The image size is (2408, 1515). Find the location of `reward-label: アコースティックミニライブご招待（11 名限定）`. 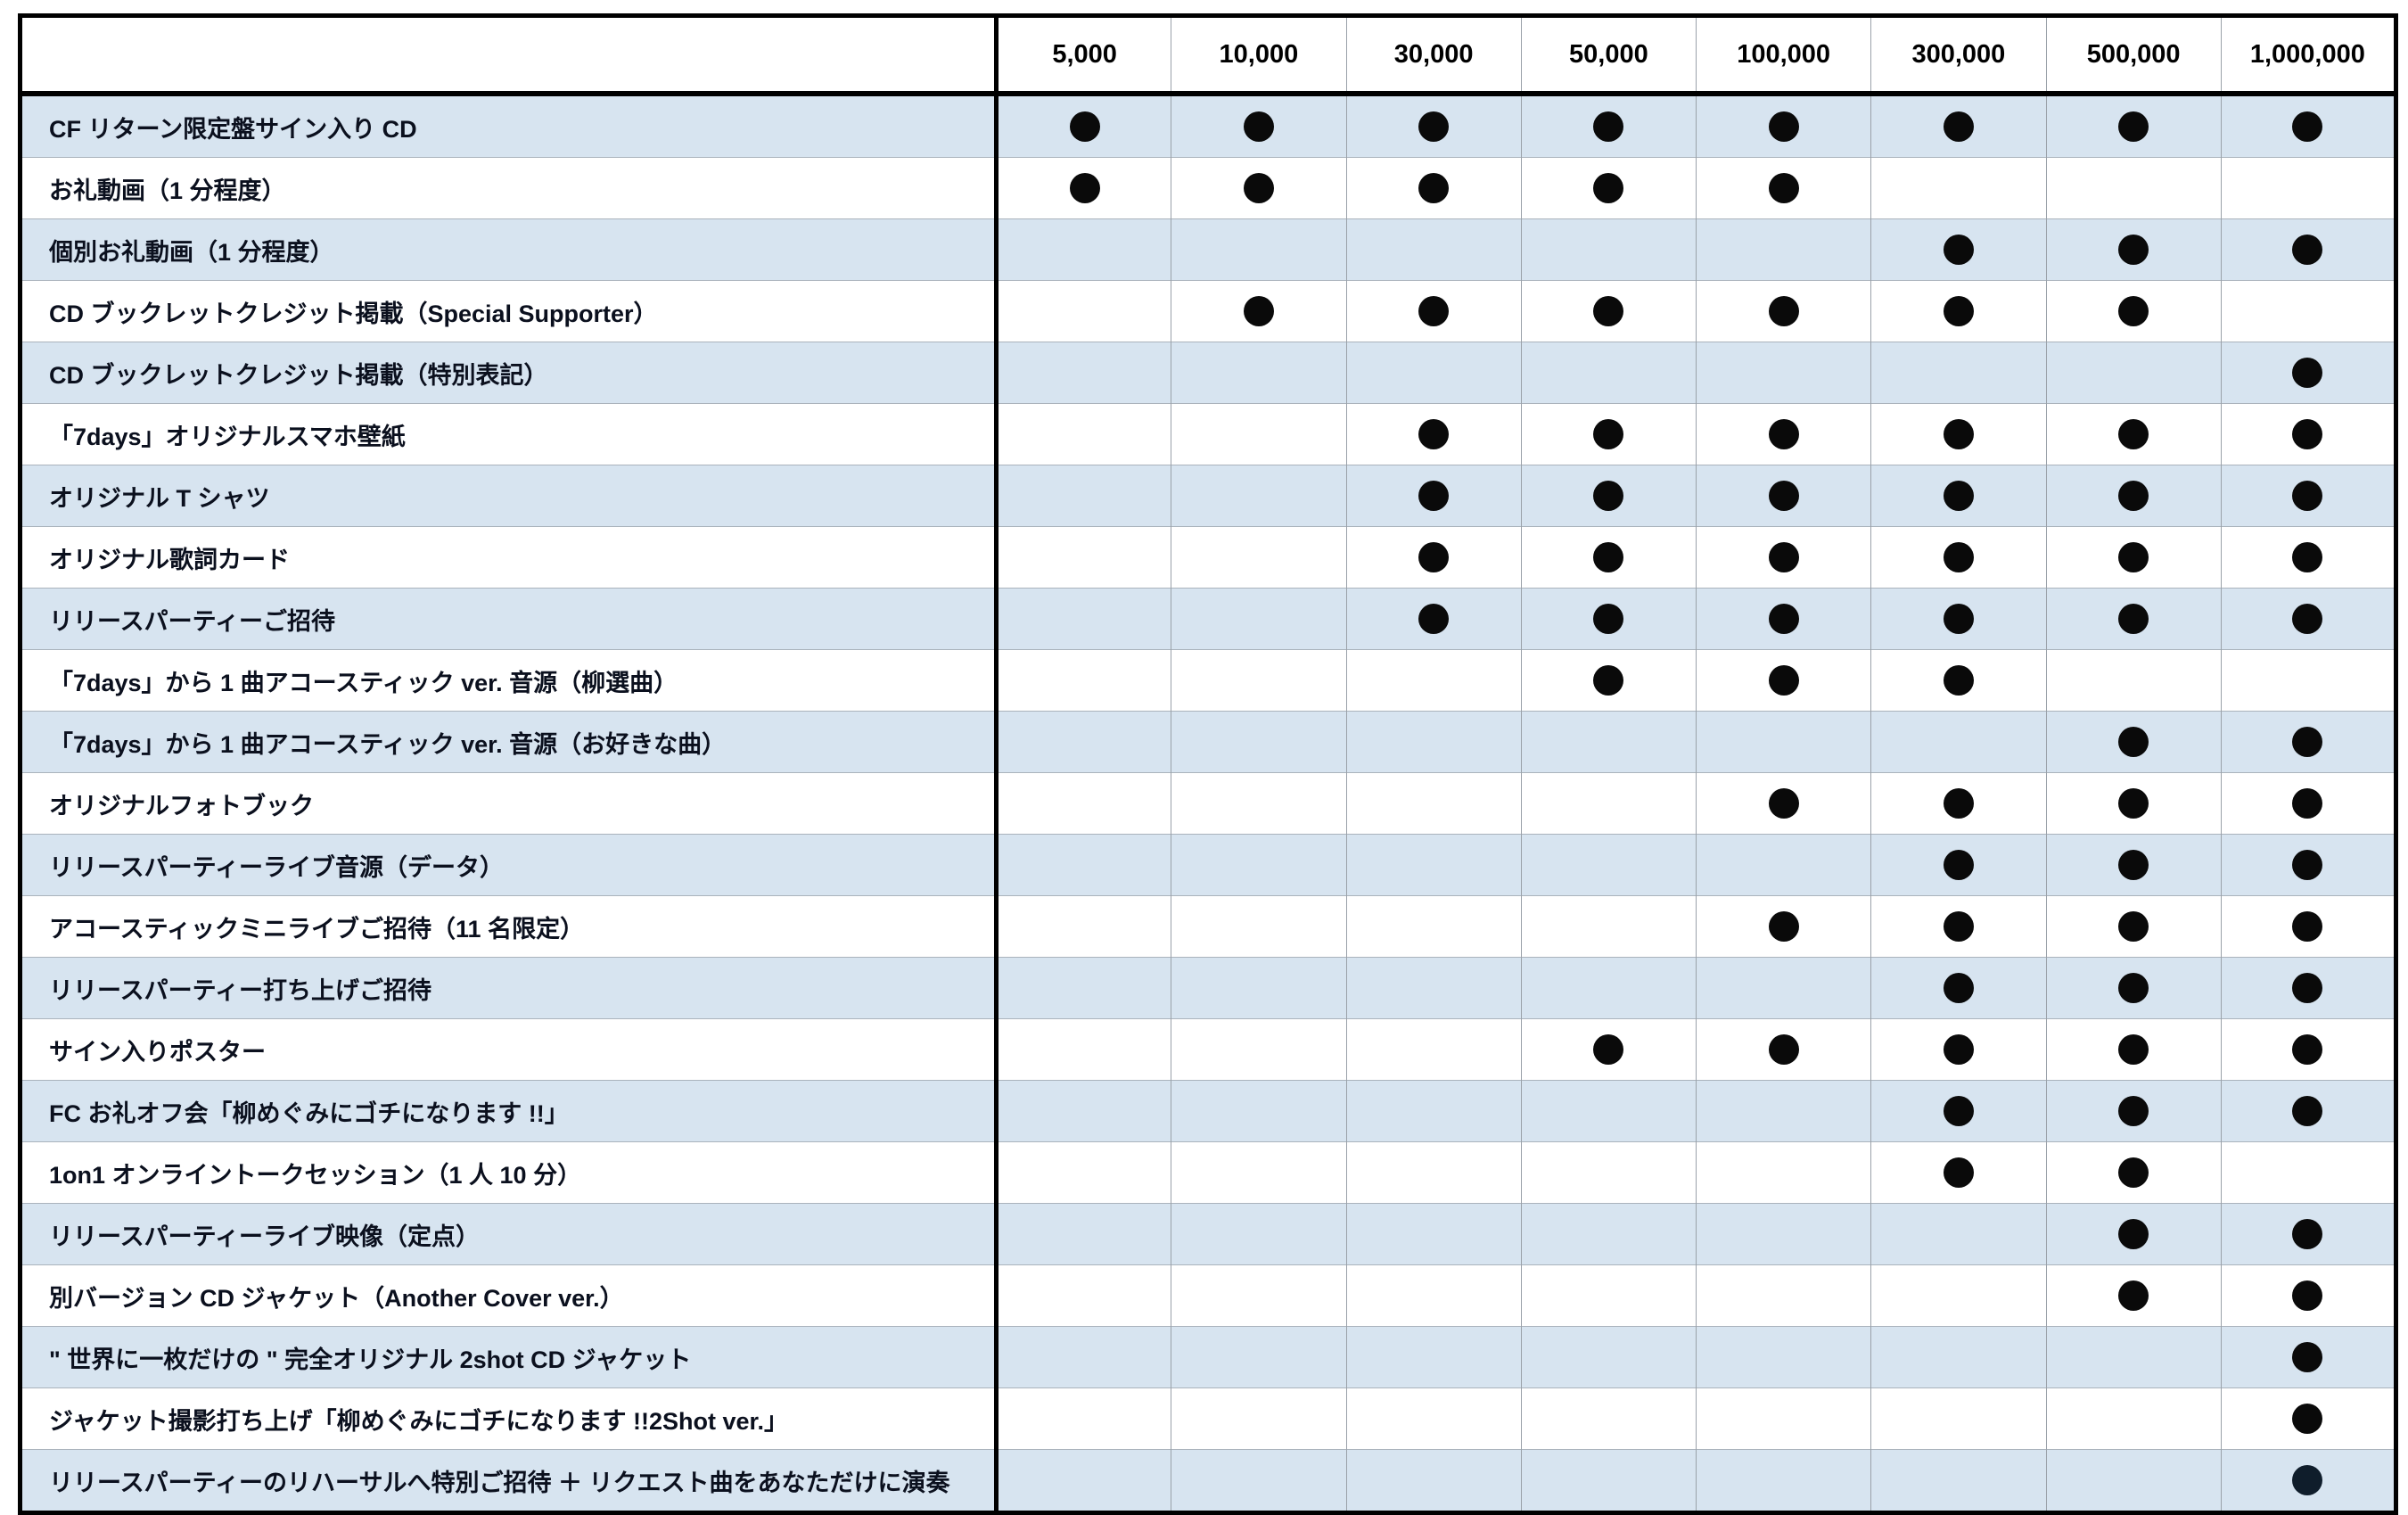

reward-label: アコースティックミニライブご招待（11 名限定） is located at coordinates (510, 926).